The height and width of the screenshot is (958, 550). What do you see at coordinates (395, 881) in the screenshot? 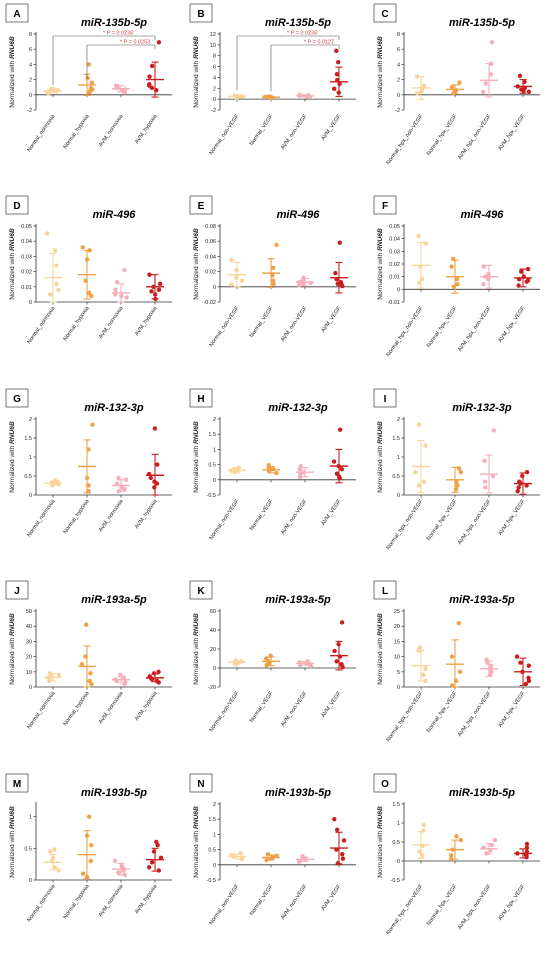
I see `y-tick-label: -0.5` at bounding box center [395, 881].